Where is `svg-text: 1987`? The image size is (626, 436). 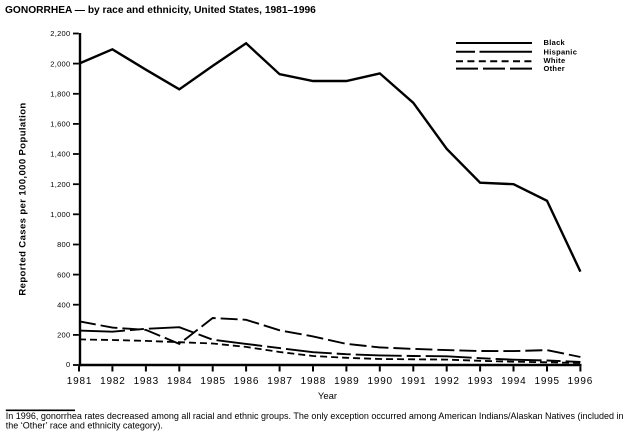 svg-text: 1987 is located at coordinates (279, 381).